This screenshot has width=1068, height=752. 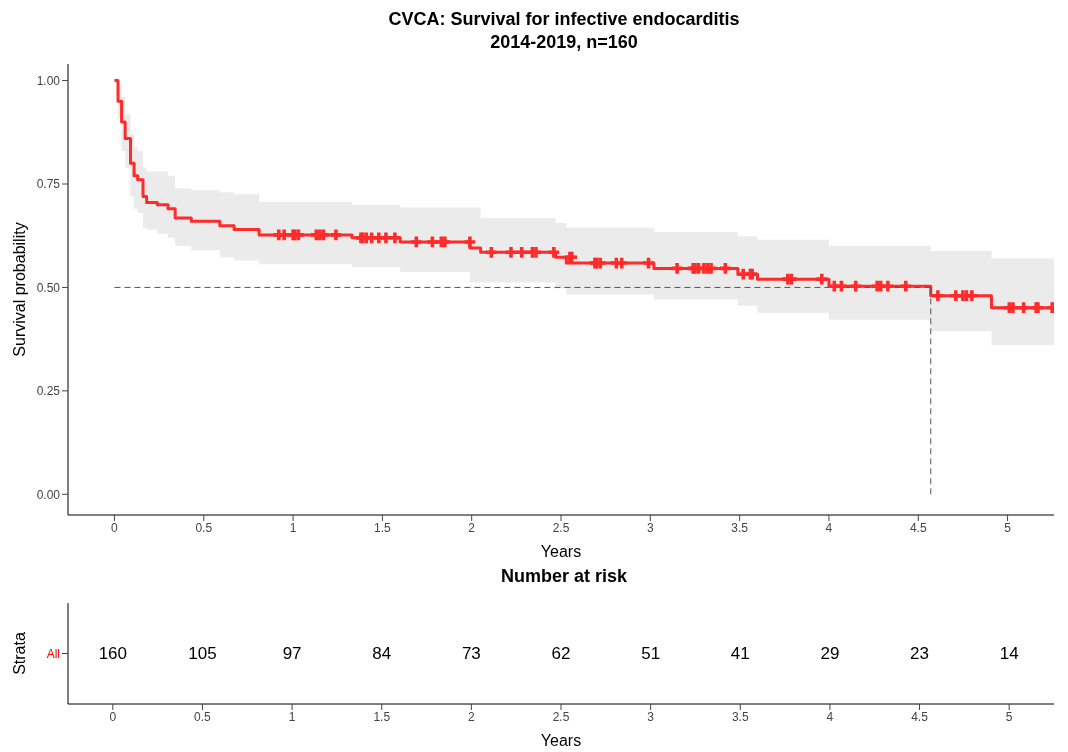 What do you see at coordinates (563, 576) in the screenshot?
I see `chart-title: Number at risk` at bounding box center [563, 576].